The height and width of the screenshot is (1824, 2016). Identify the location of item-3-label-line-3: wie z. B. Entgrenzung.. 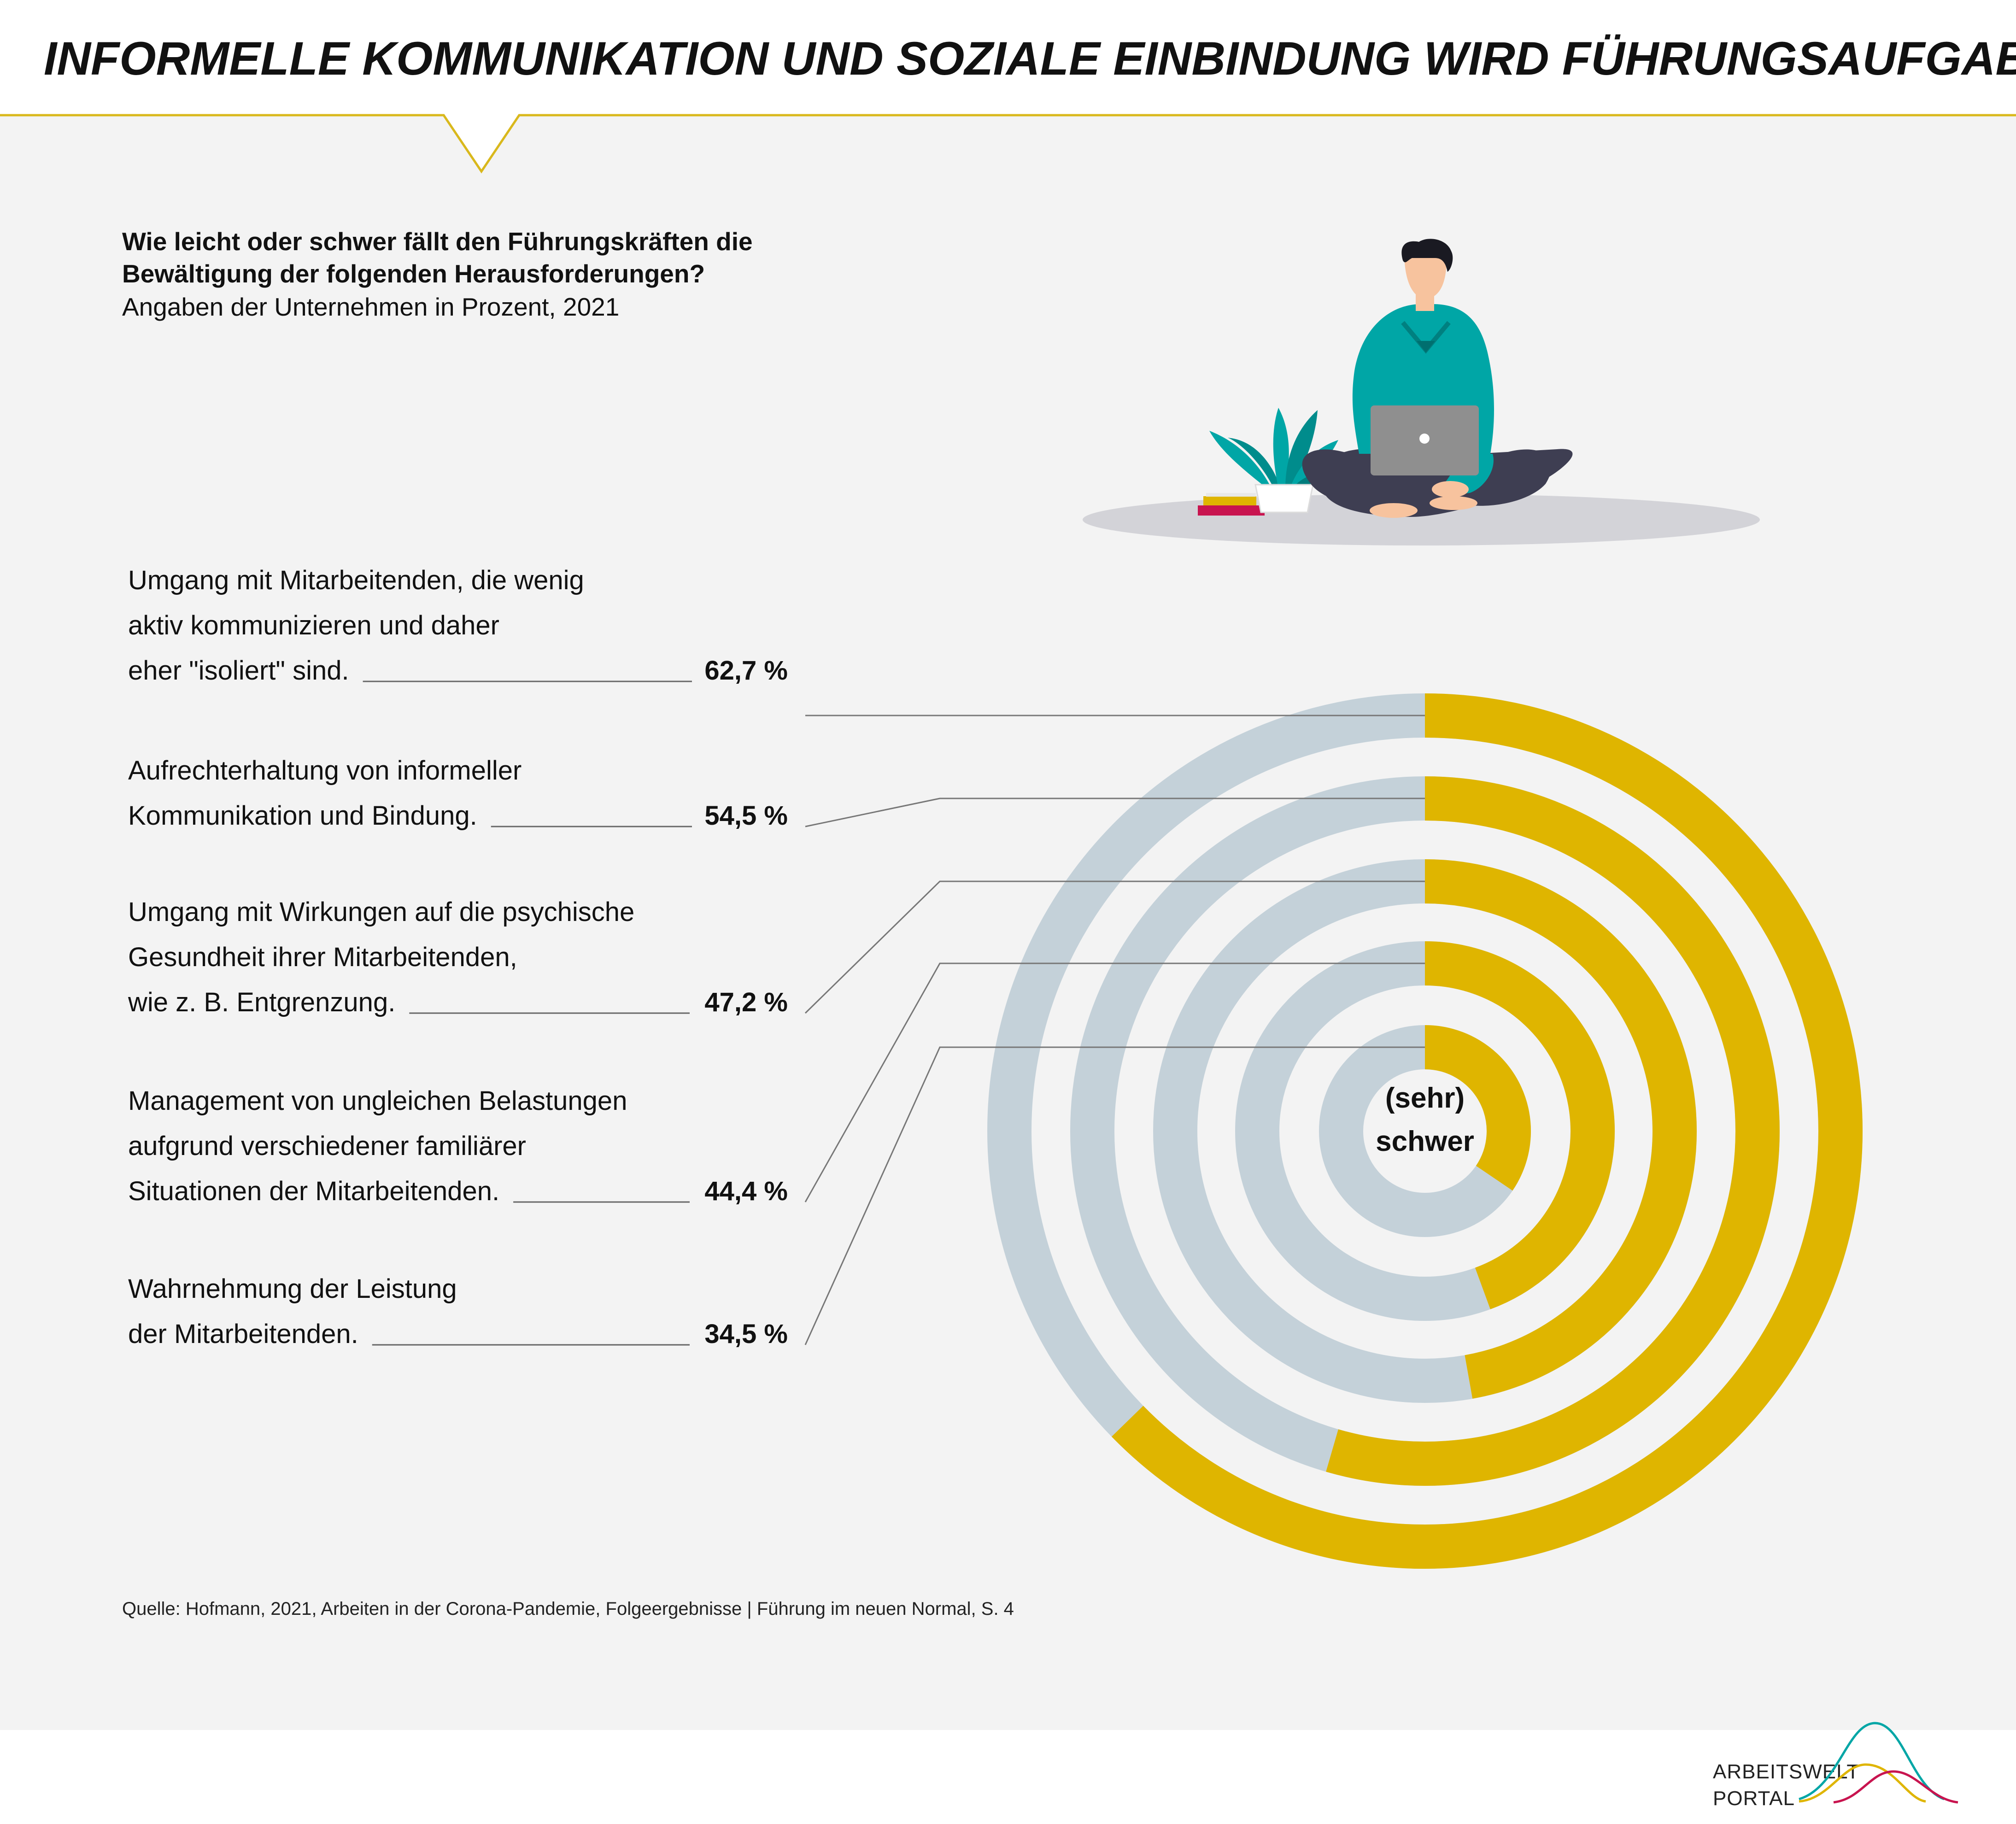
(261, 1002).